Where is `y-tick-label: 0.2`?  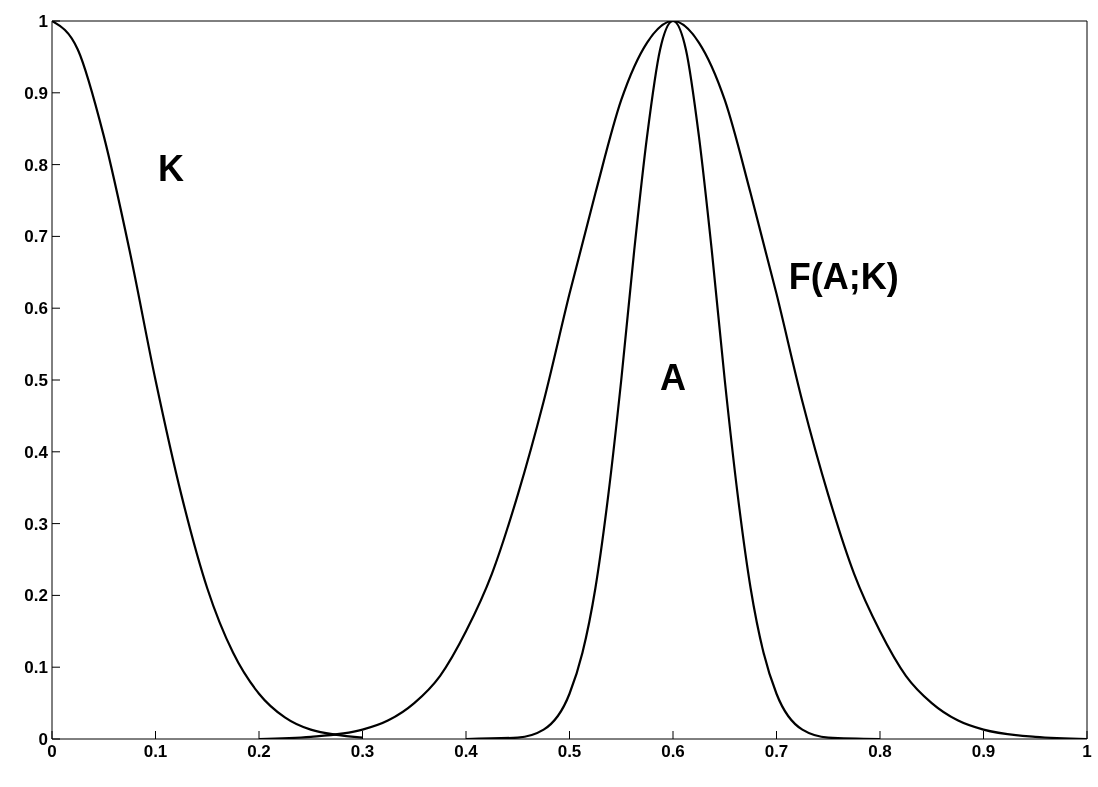 y-tick-label: 0.2 is located at coordinates (36, 596).